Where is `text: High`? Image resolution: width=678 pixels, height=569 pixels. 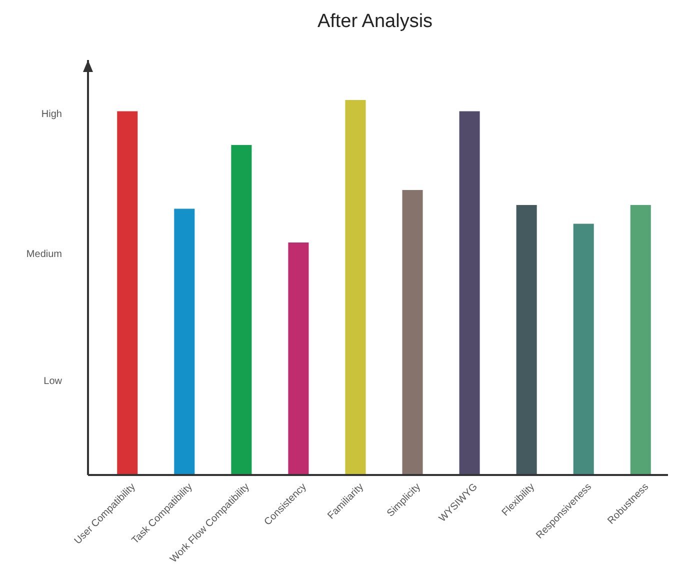
text: High is located at coordinates (51, 114).